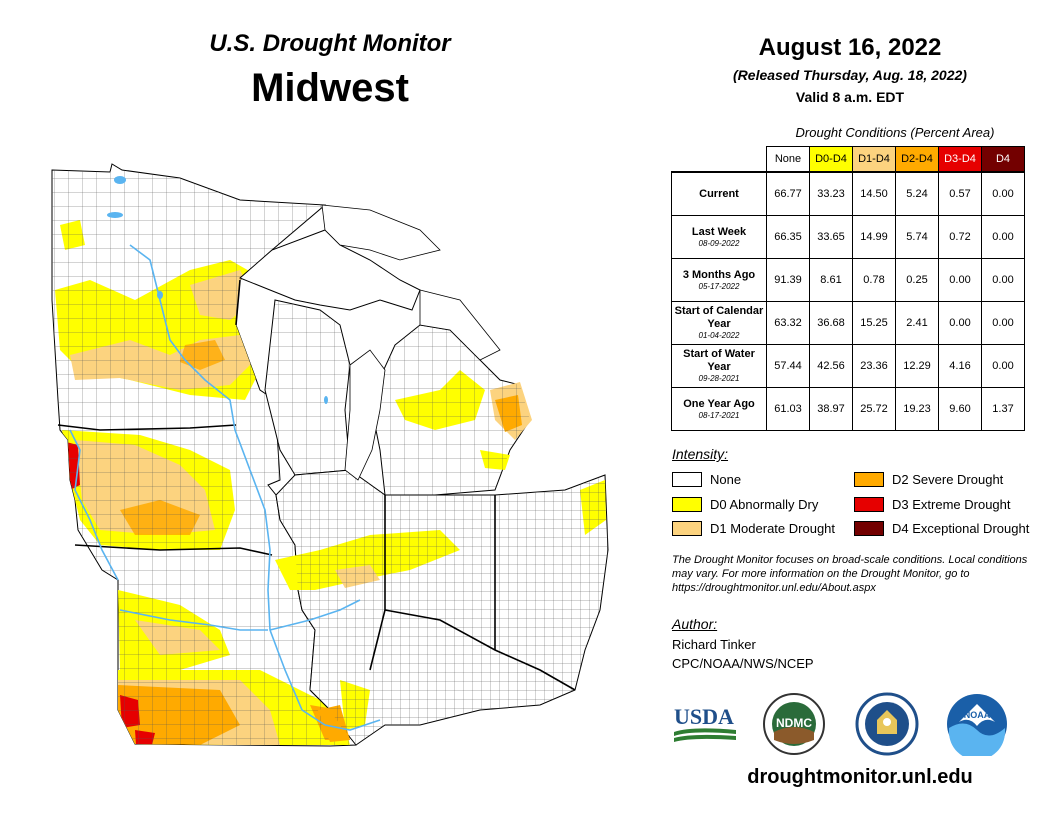  What do you see at coordinates (917, 237) in the screenshot?
I see `table-cell: 5.74` at bounding box center [917, 237].